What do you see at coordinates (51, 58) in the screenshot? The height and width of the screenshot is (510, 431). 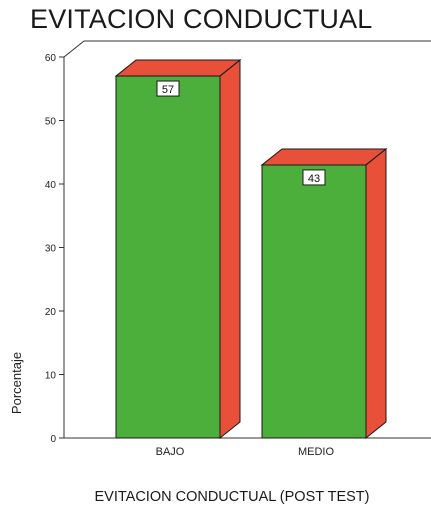 I see `y-tick-label: 60` at bounding box center [51, 58].